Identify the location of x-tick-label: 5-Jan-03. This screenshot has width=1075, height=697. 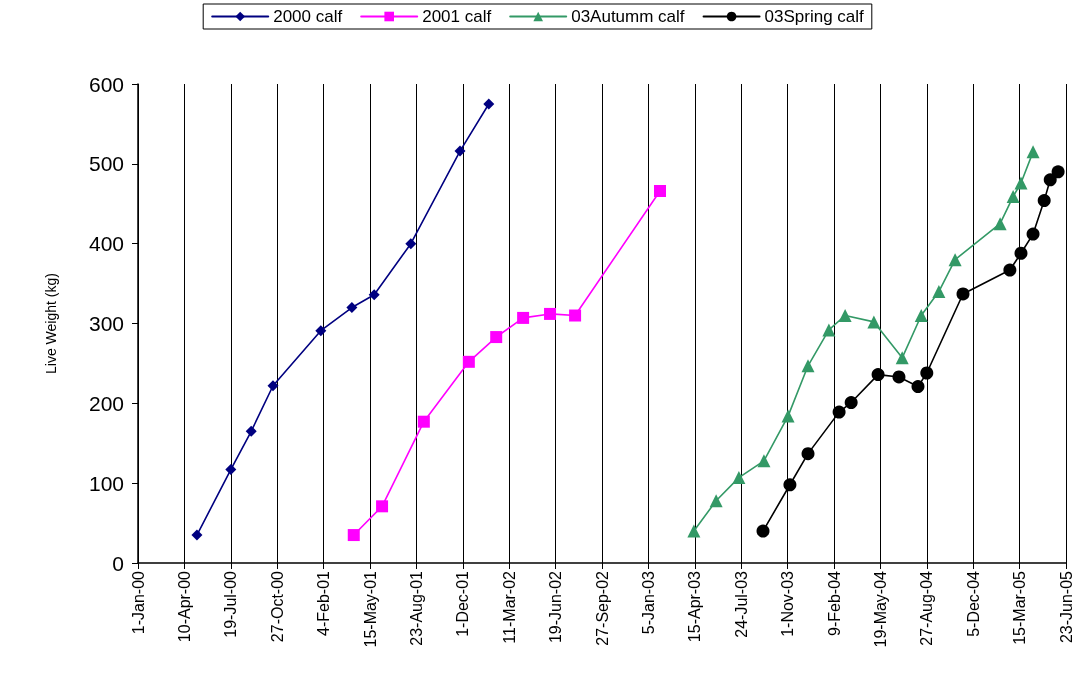
(648, 602).